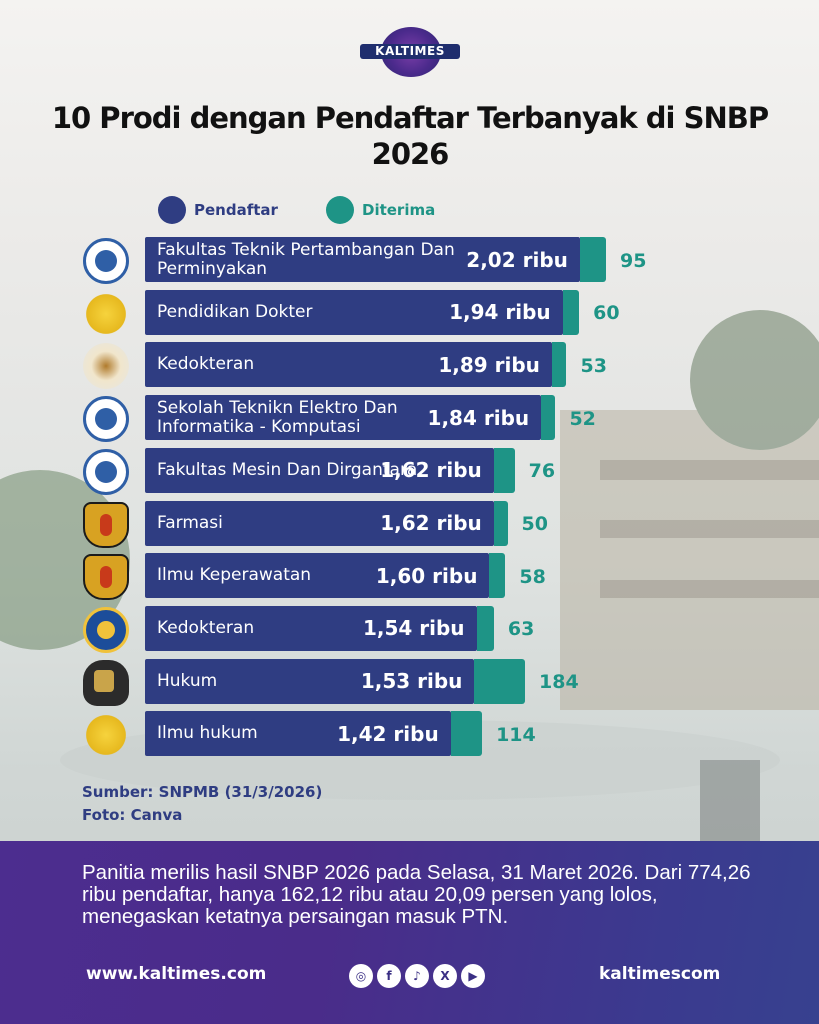 The width and height of the screenshot is (819, 1024). Describe the element at coordinates (542, 471) in the screenshot. I see `diterima-value-label: 76` at that location.